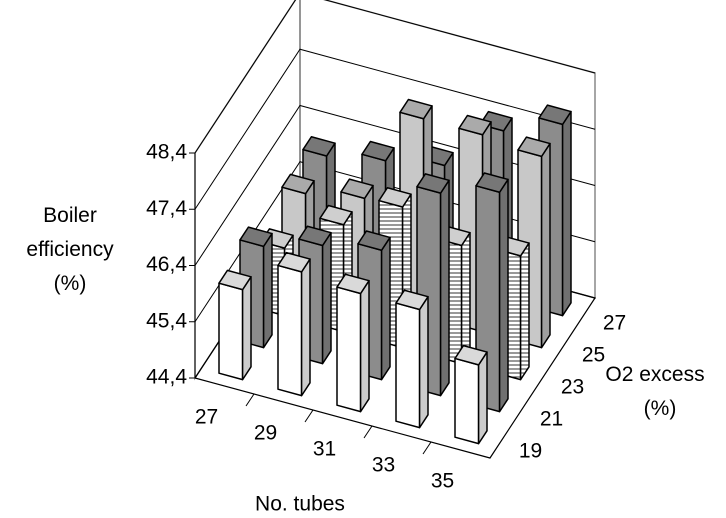 This screenshot has height=518, width=726. I want to click on y-tick-label: 44,4, so click(166, 377).